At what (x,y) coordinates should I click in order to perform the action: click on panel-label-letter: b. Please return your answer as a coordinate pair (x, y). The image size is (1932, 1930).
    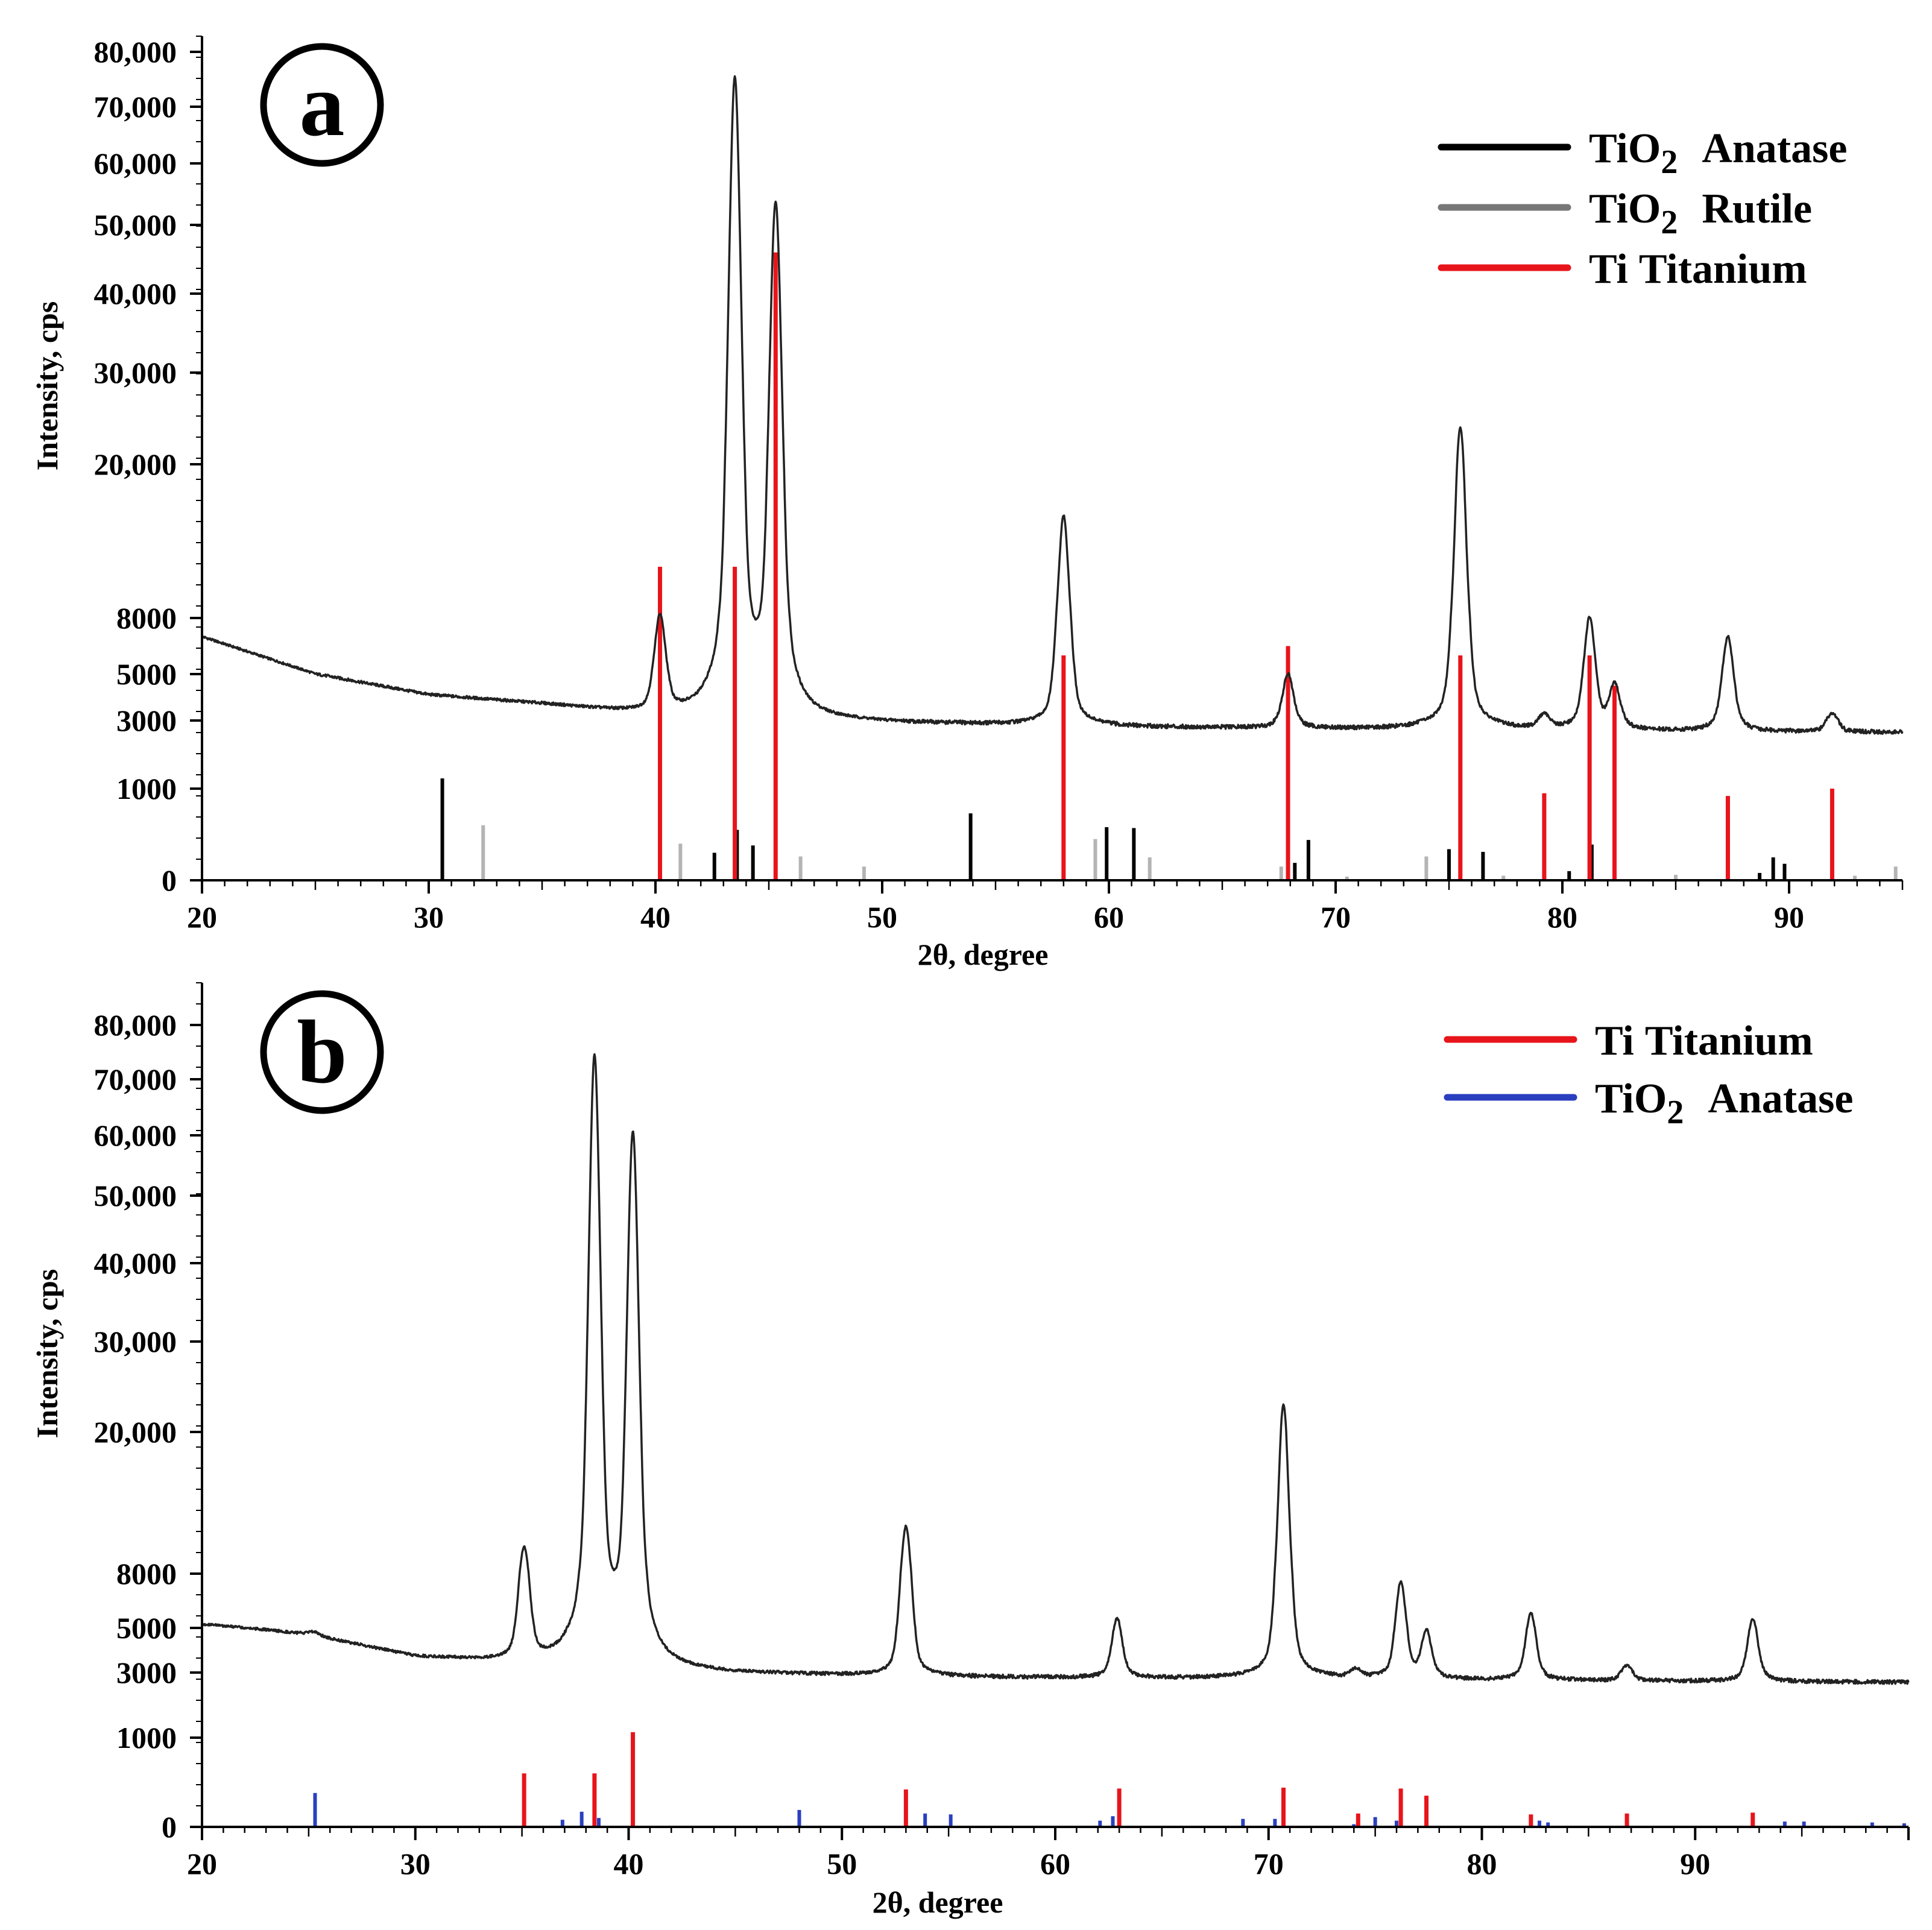
    Looking at the image, I should click on (322, 1052).